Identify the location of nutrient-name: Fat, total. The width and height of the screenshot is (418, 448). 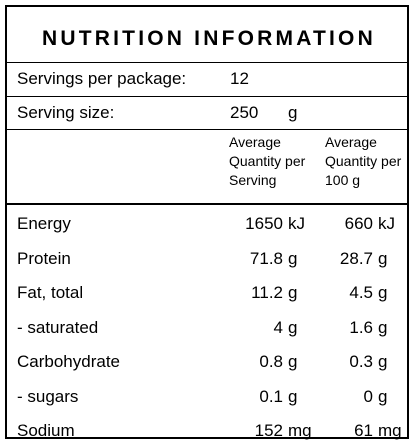
(50, 292).